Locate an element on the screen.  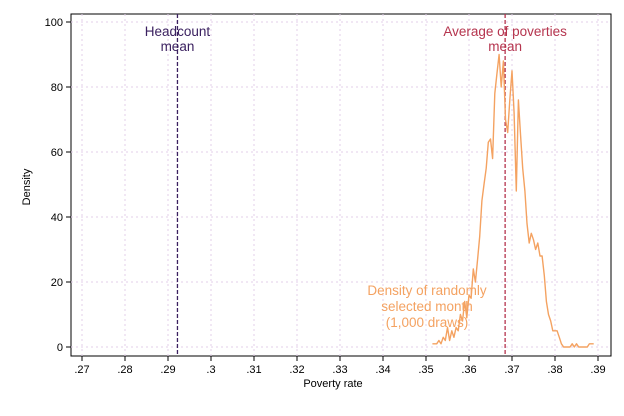
y-axis-label: Density is located at coordinates (27, 186).